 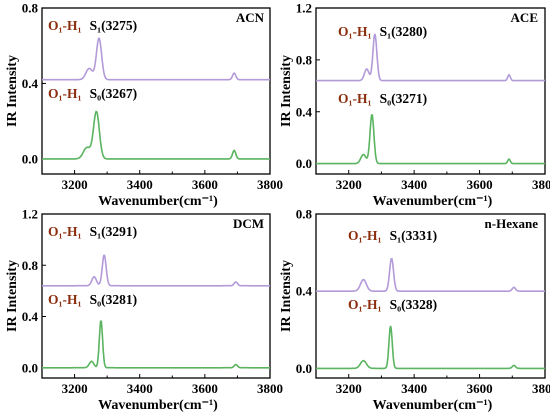 I want to click on solvent-label: ACE, so click(x=524, y=17).